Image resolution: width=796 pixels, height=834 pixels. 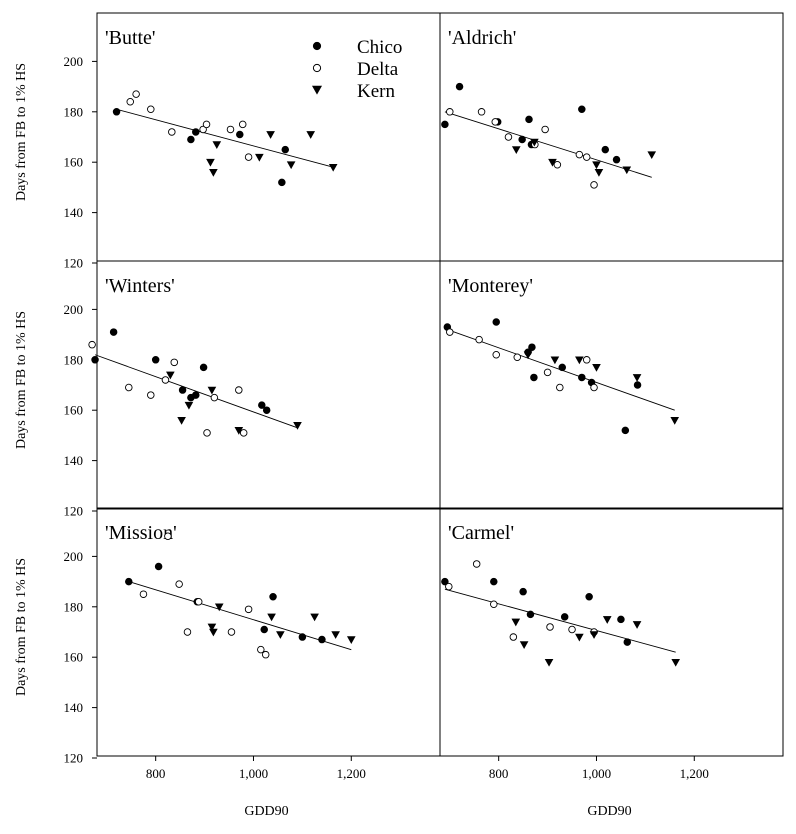 What do you see at coordinates (609, 811) in the screenshot?
I see `x-axis-title: GDD90` at bounding box center [609, 811].